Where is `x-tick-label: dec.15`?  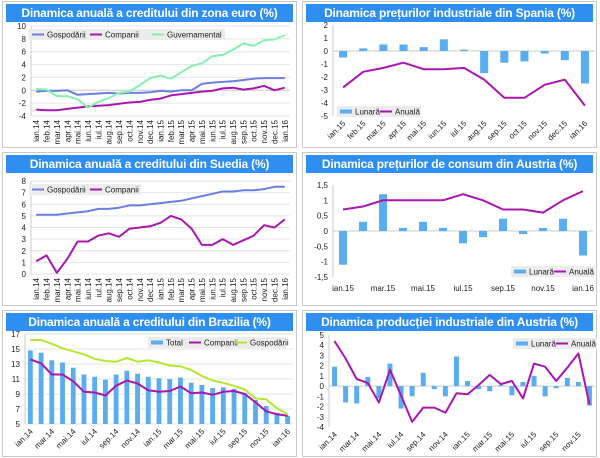
x-tick-label: dec.15 is located at coordinates (558, 131).